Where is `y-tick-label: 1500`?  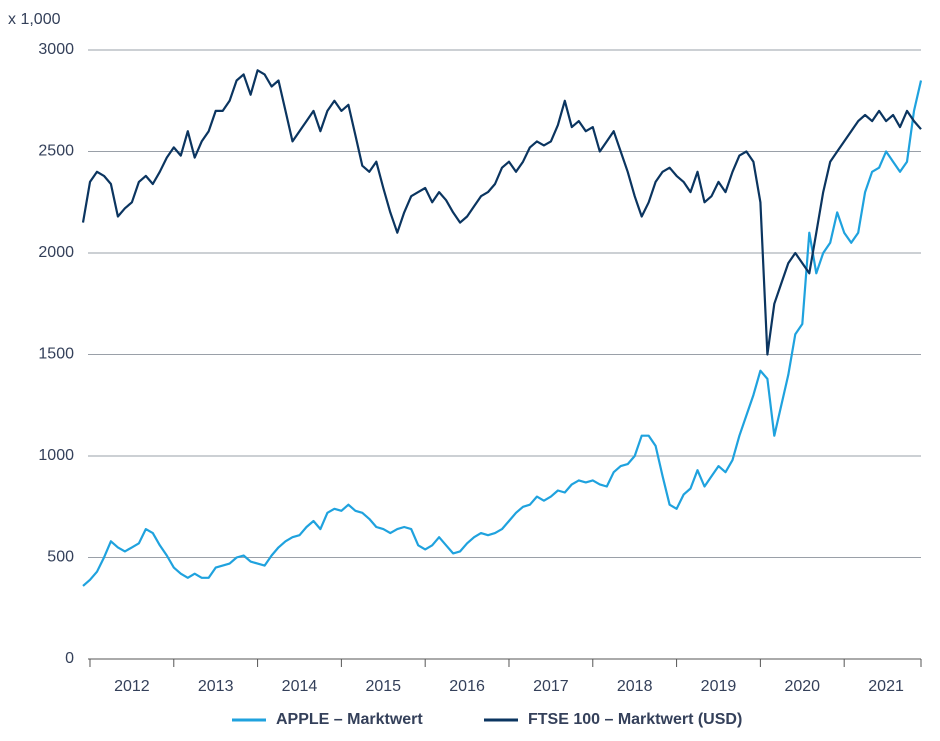
y-tick-label: 1500 is located at coordinates (56, 354).